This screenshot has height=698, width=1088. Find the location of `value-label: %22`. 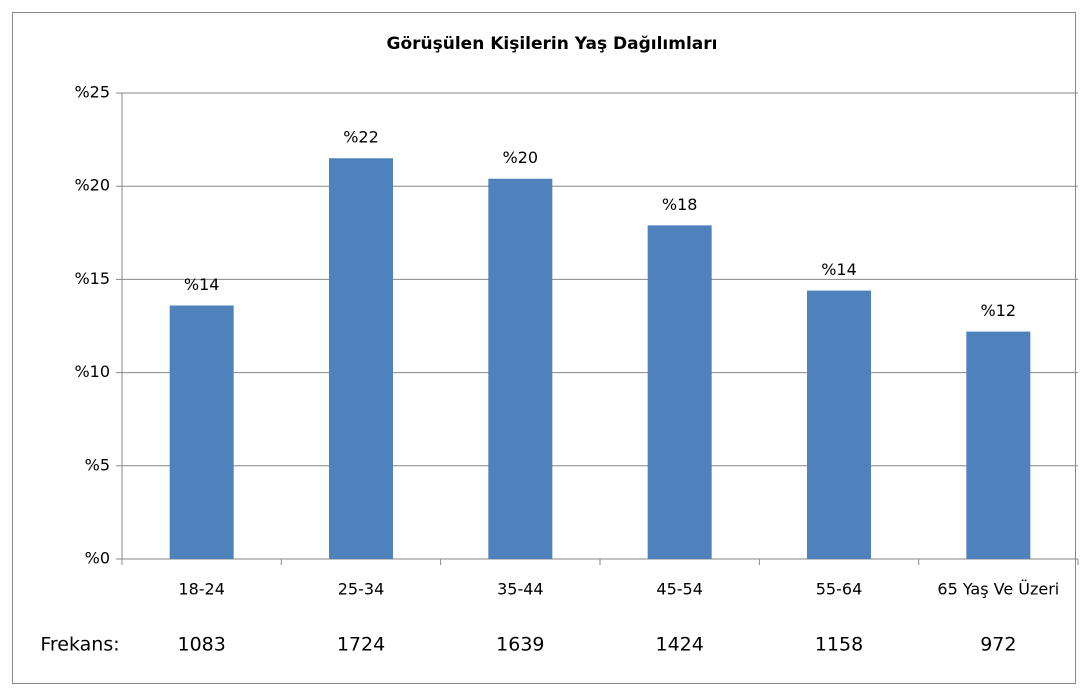

value-label: %22 is located at coordinates (361, 137).